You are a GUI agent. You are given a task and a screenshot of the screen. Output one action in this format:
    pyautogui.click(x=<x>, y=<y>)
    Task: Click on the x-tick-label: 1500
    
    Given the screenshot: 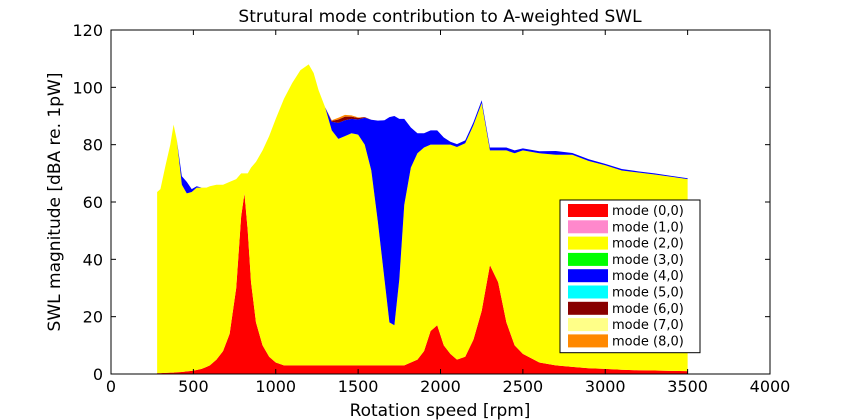 What is the action you would take?
    pyautogui.click(x=358, y=386)
    